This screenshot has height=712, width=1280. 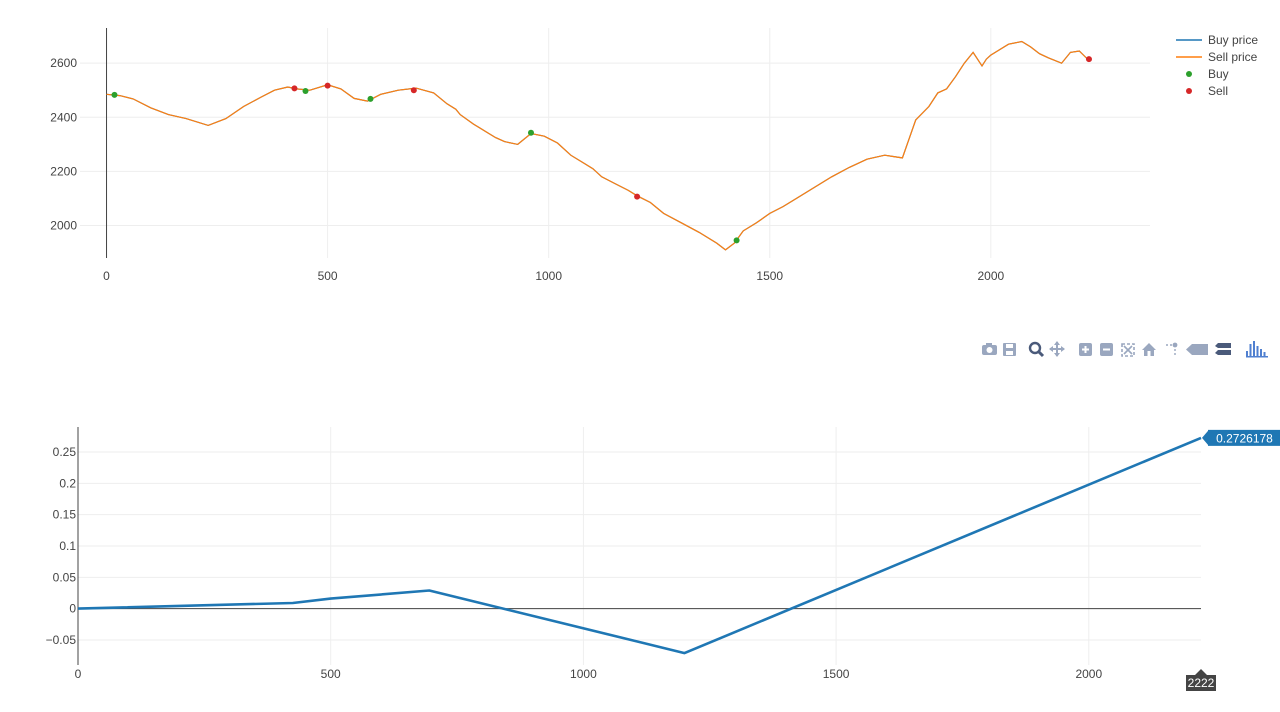 What do you see at coordinates (1197, 349) in the screenshot?
I see `hover-closest-icon` at bounding box center [1197, 349].